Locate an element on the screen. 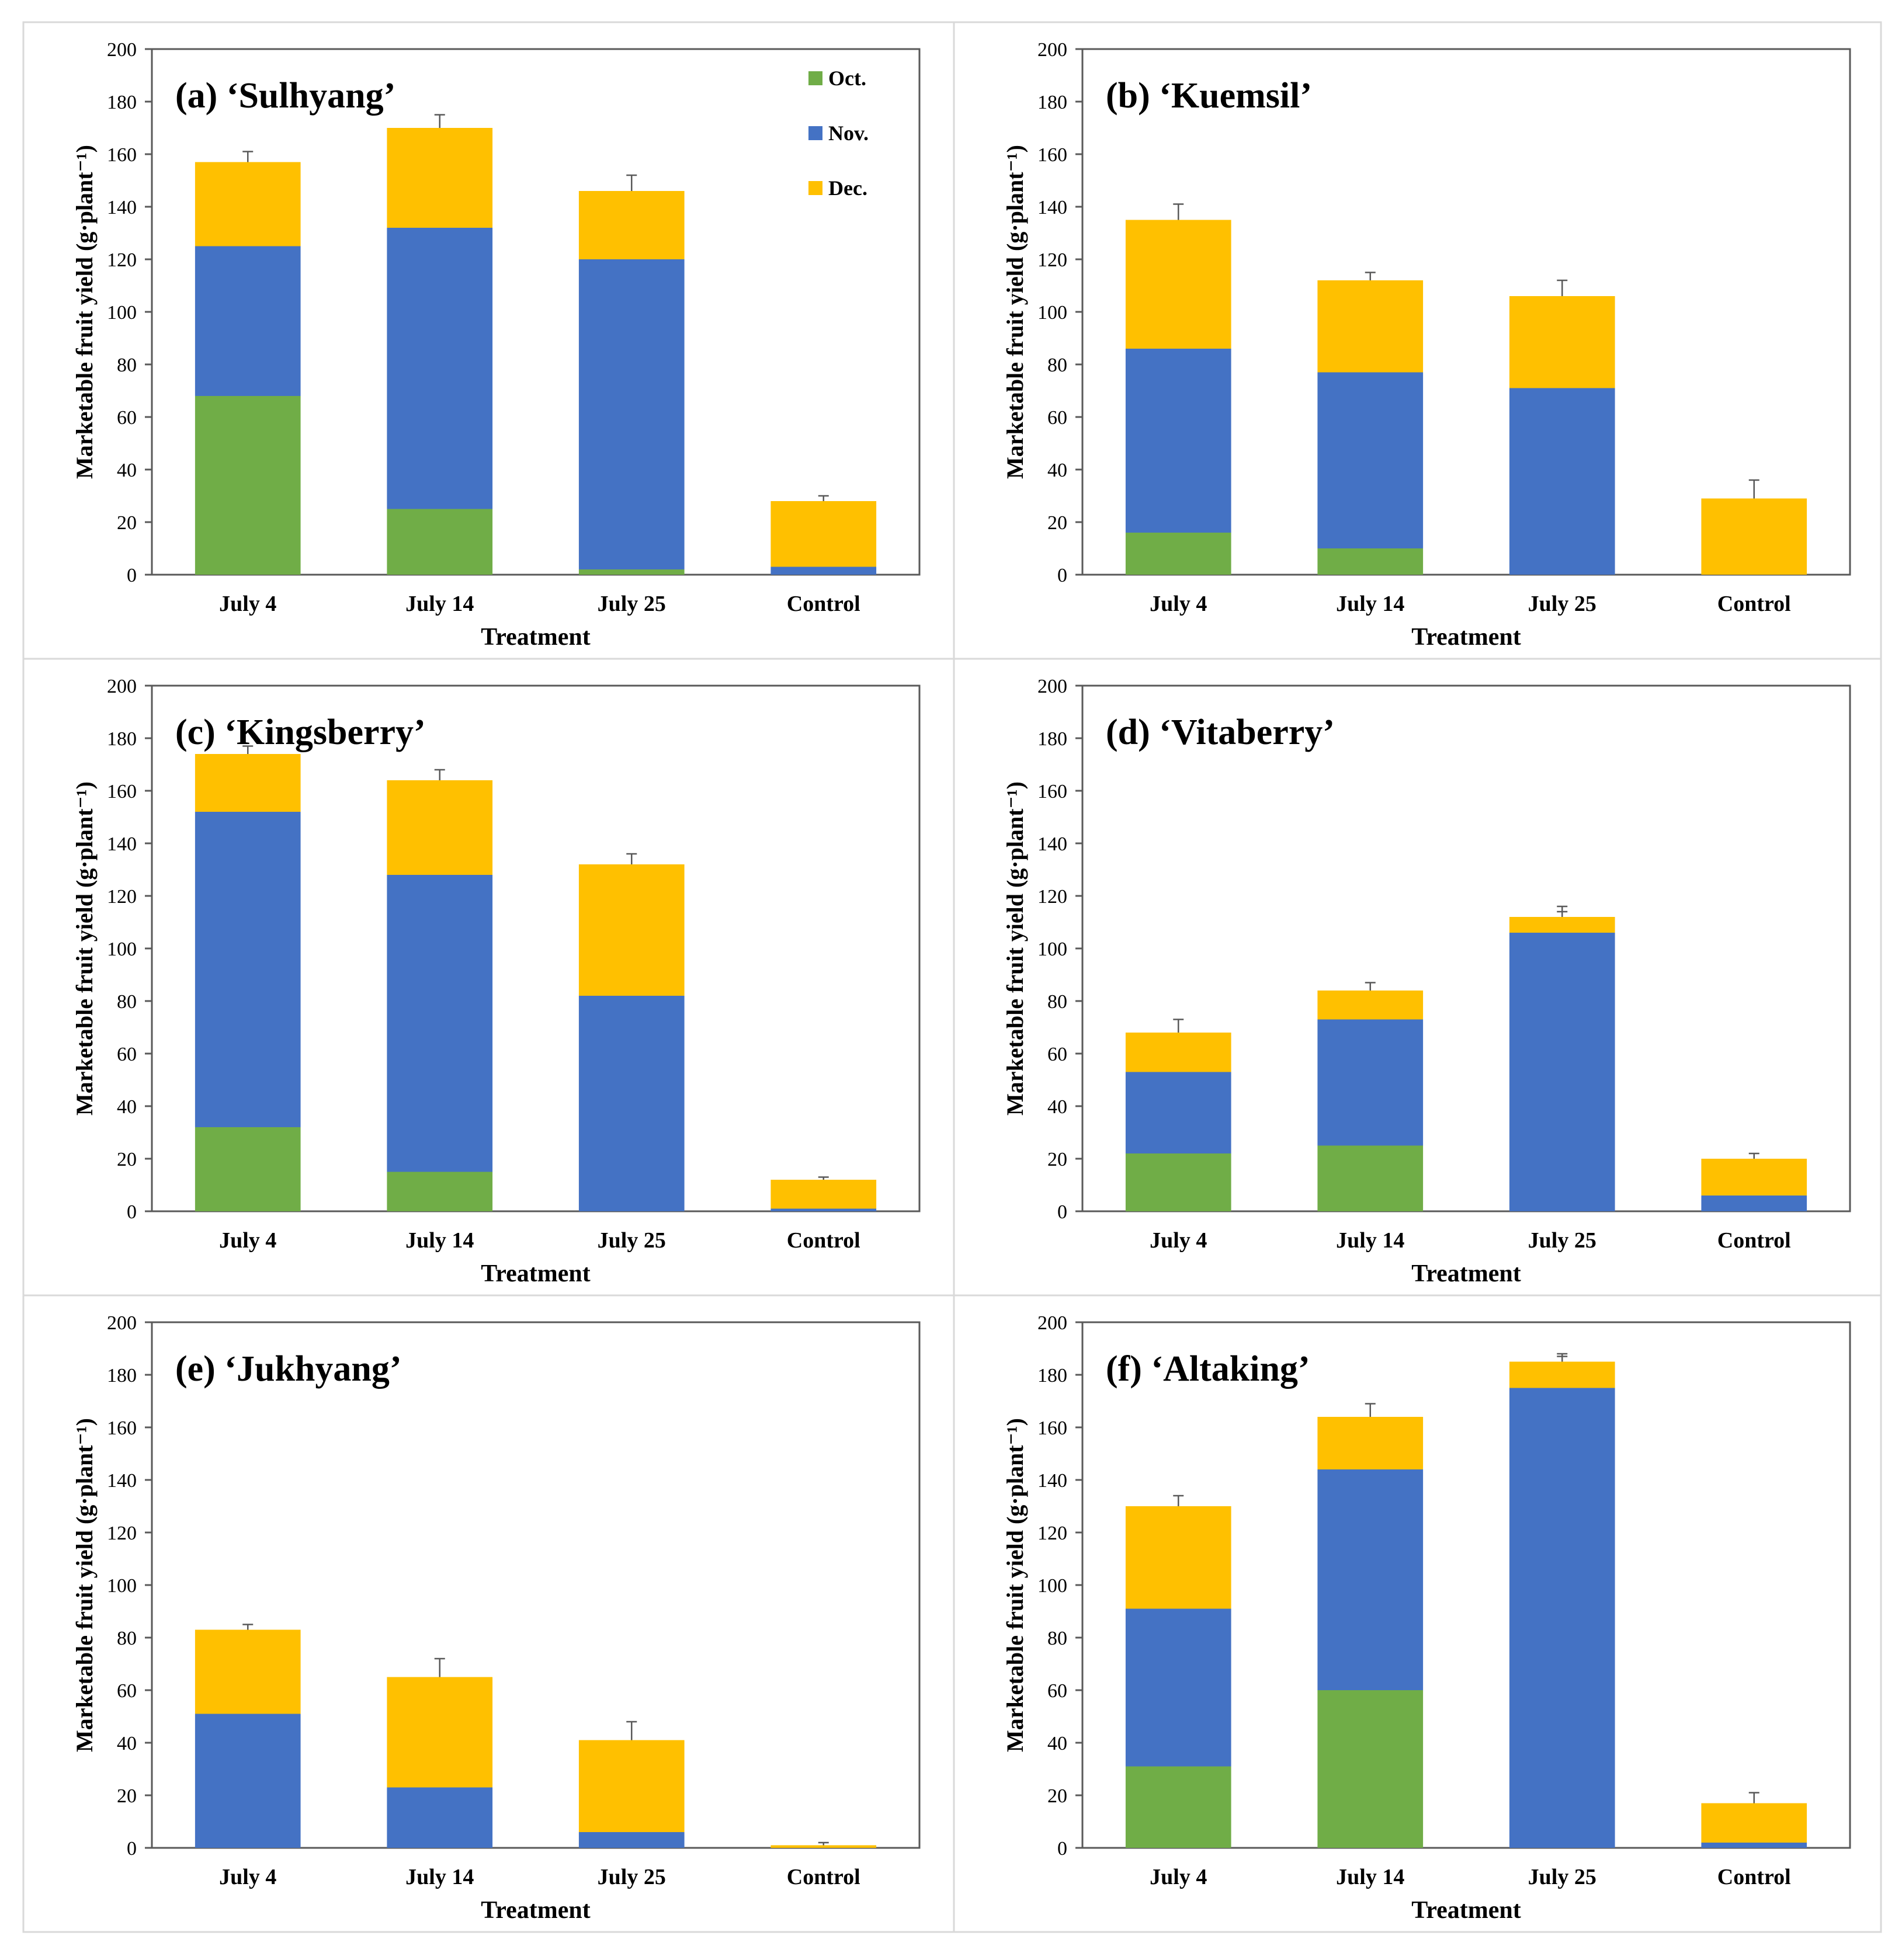 The height and width of the screenshot is (1960, 1902). chart-title: (d) ‘Vitaberry’ is located at coordinates (1220, 733).